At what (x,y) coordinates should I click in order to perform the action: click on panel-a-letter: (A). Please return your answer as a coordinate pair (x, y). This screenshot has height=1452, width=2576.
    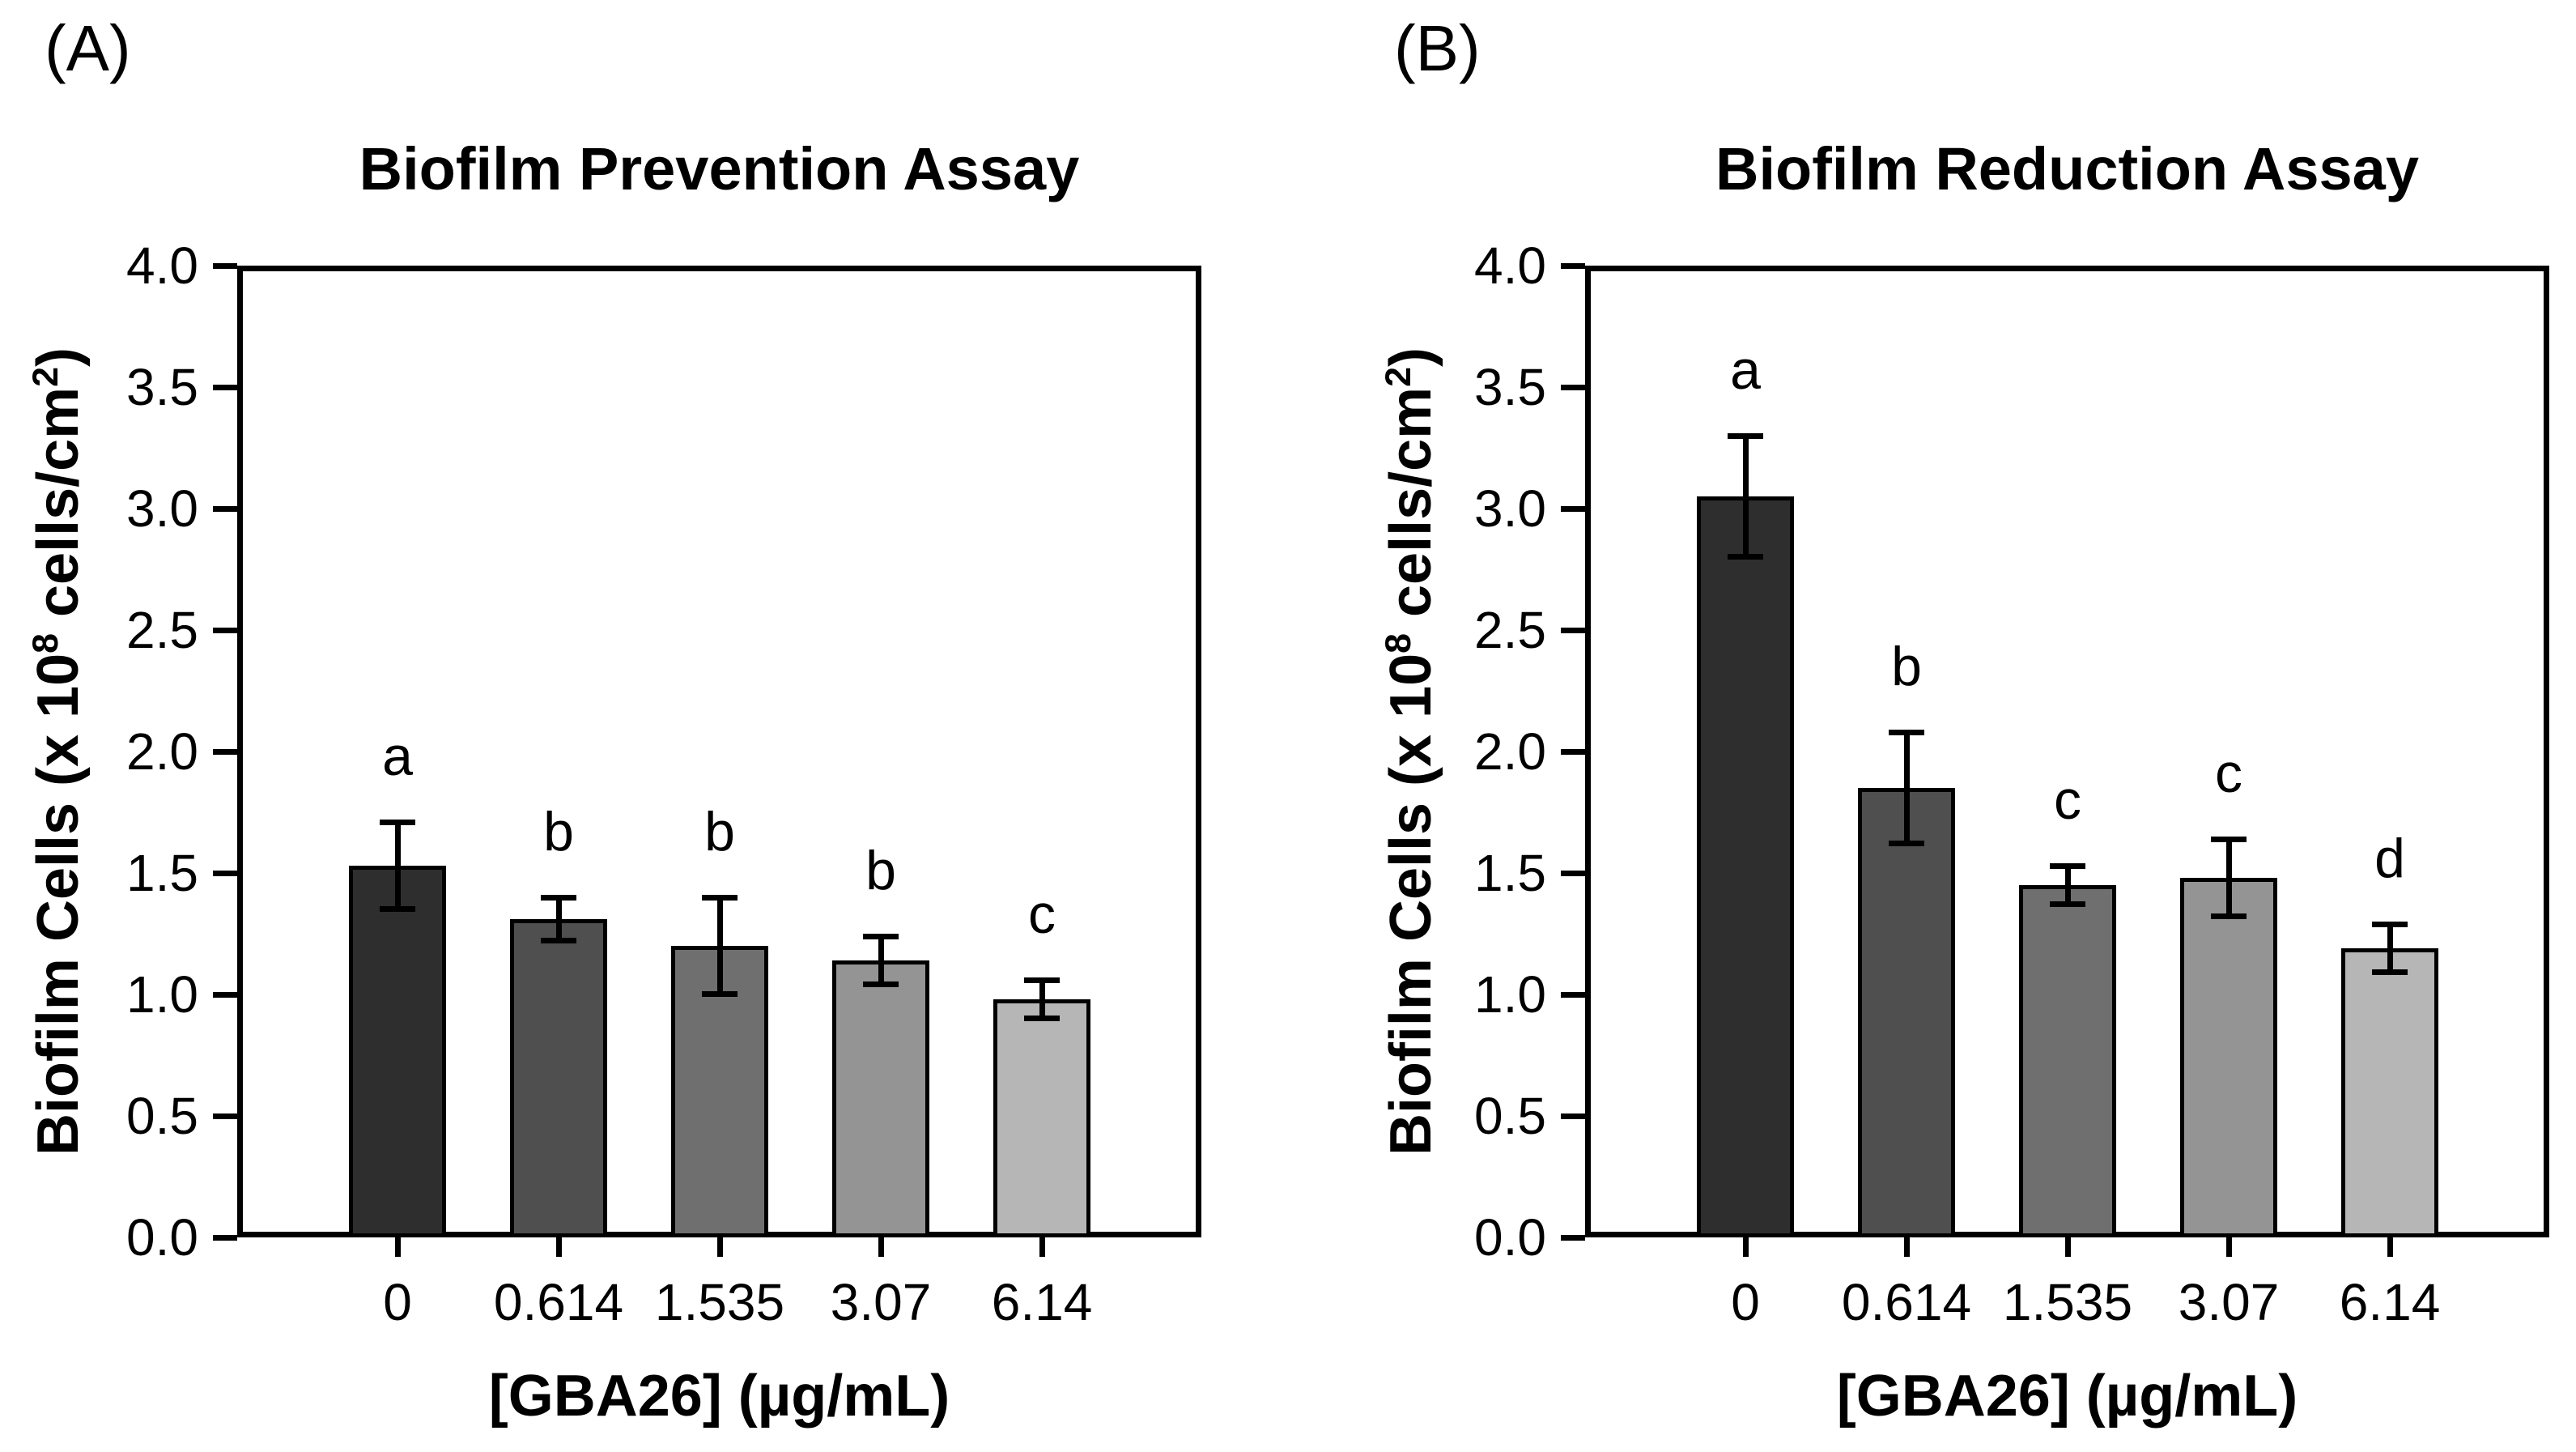
    Looking at the image, I should click on (88, 48).